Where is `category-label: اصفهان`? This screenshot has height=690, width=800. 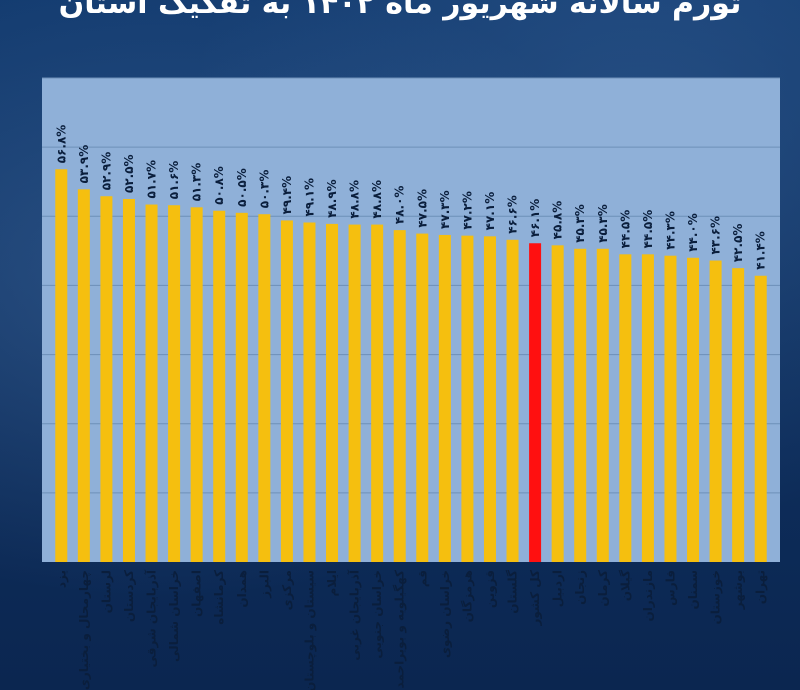 category-label: اصفهان is located at coordinates (197, 593).